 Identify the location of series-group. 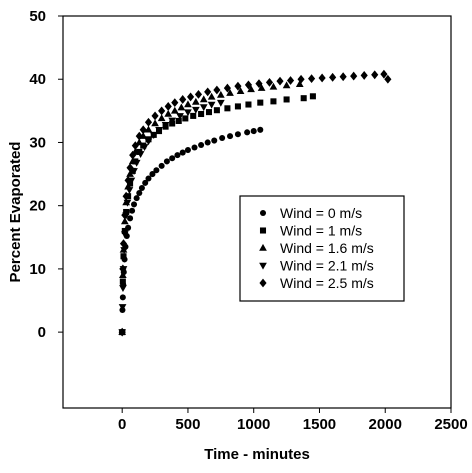
(171, 218).